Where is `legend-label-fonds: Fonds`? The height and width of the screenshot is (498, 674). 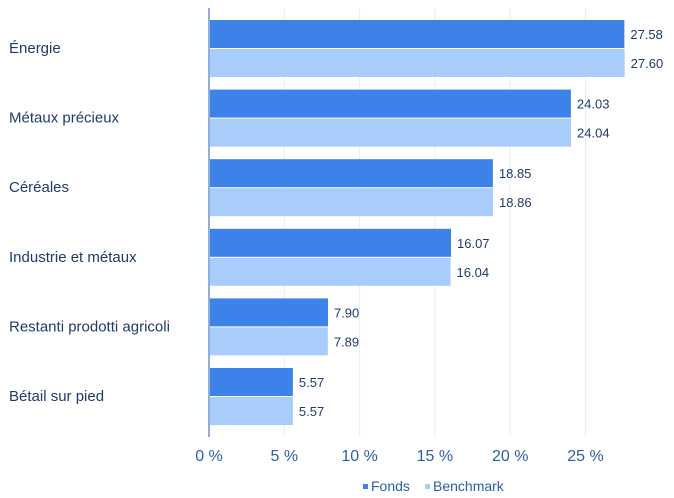
legend-label-fonds: Fonds is located at coordinates (390, 486).